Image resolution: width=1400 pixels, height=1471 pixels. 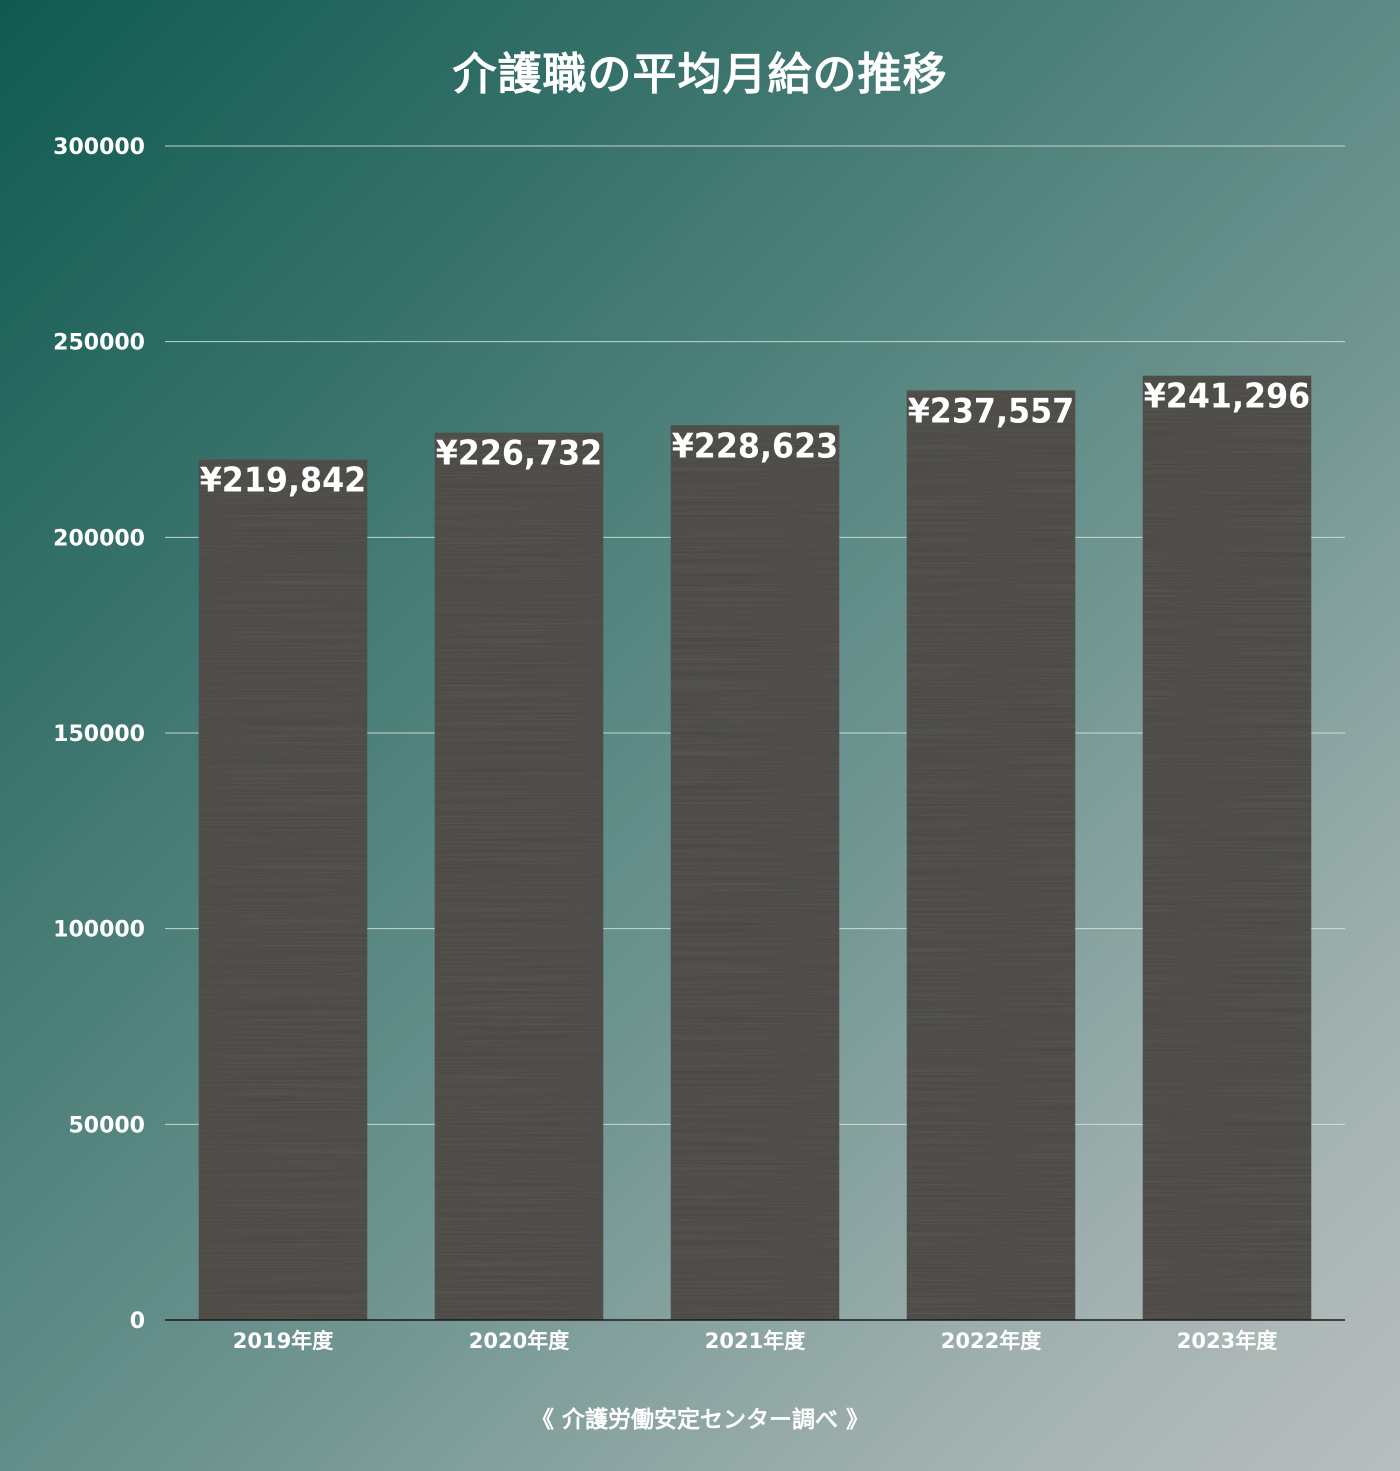 What do you see at coordinates (519, 1341) in the screenshot?
I see `x-tick-label: 2020年度` at bounding box center [519, 1341].